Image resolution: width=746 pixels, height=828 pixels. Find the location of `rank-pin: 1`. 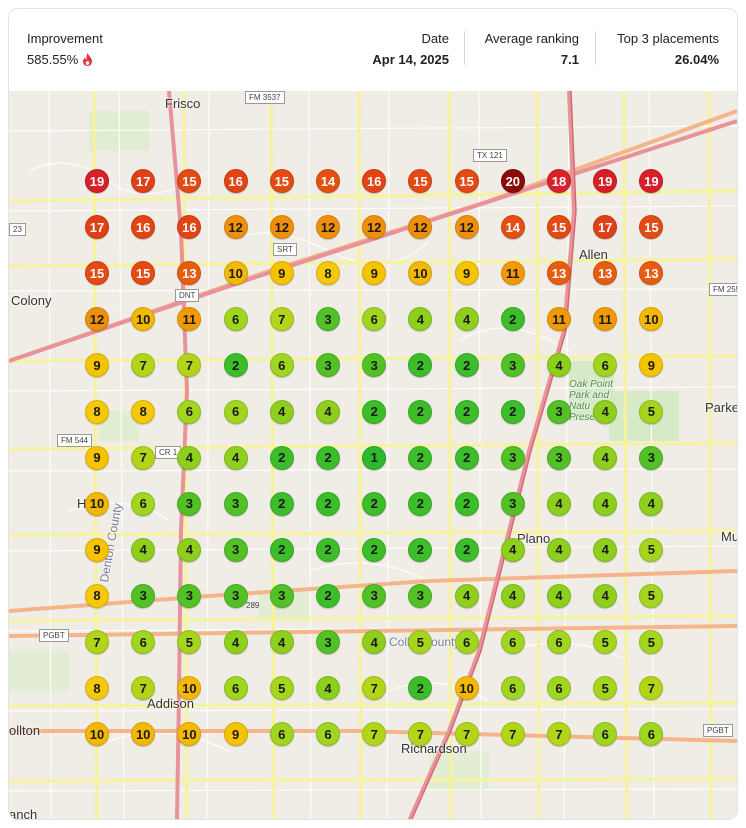

rank-pin: 1 is located at coordinates (374, 457).